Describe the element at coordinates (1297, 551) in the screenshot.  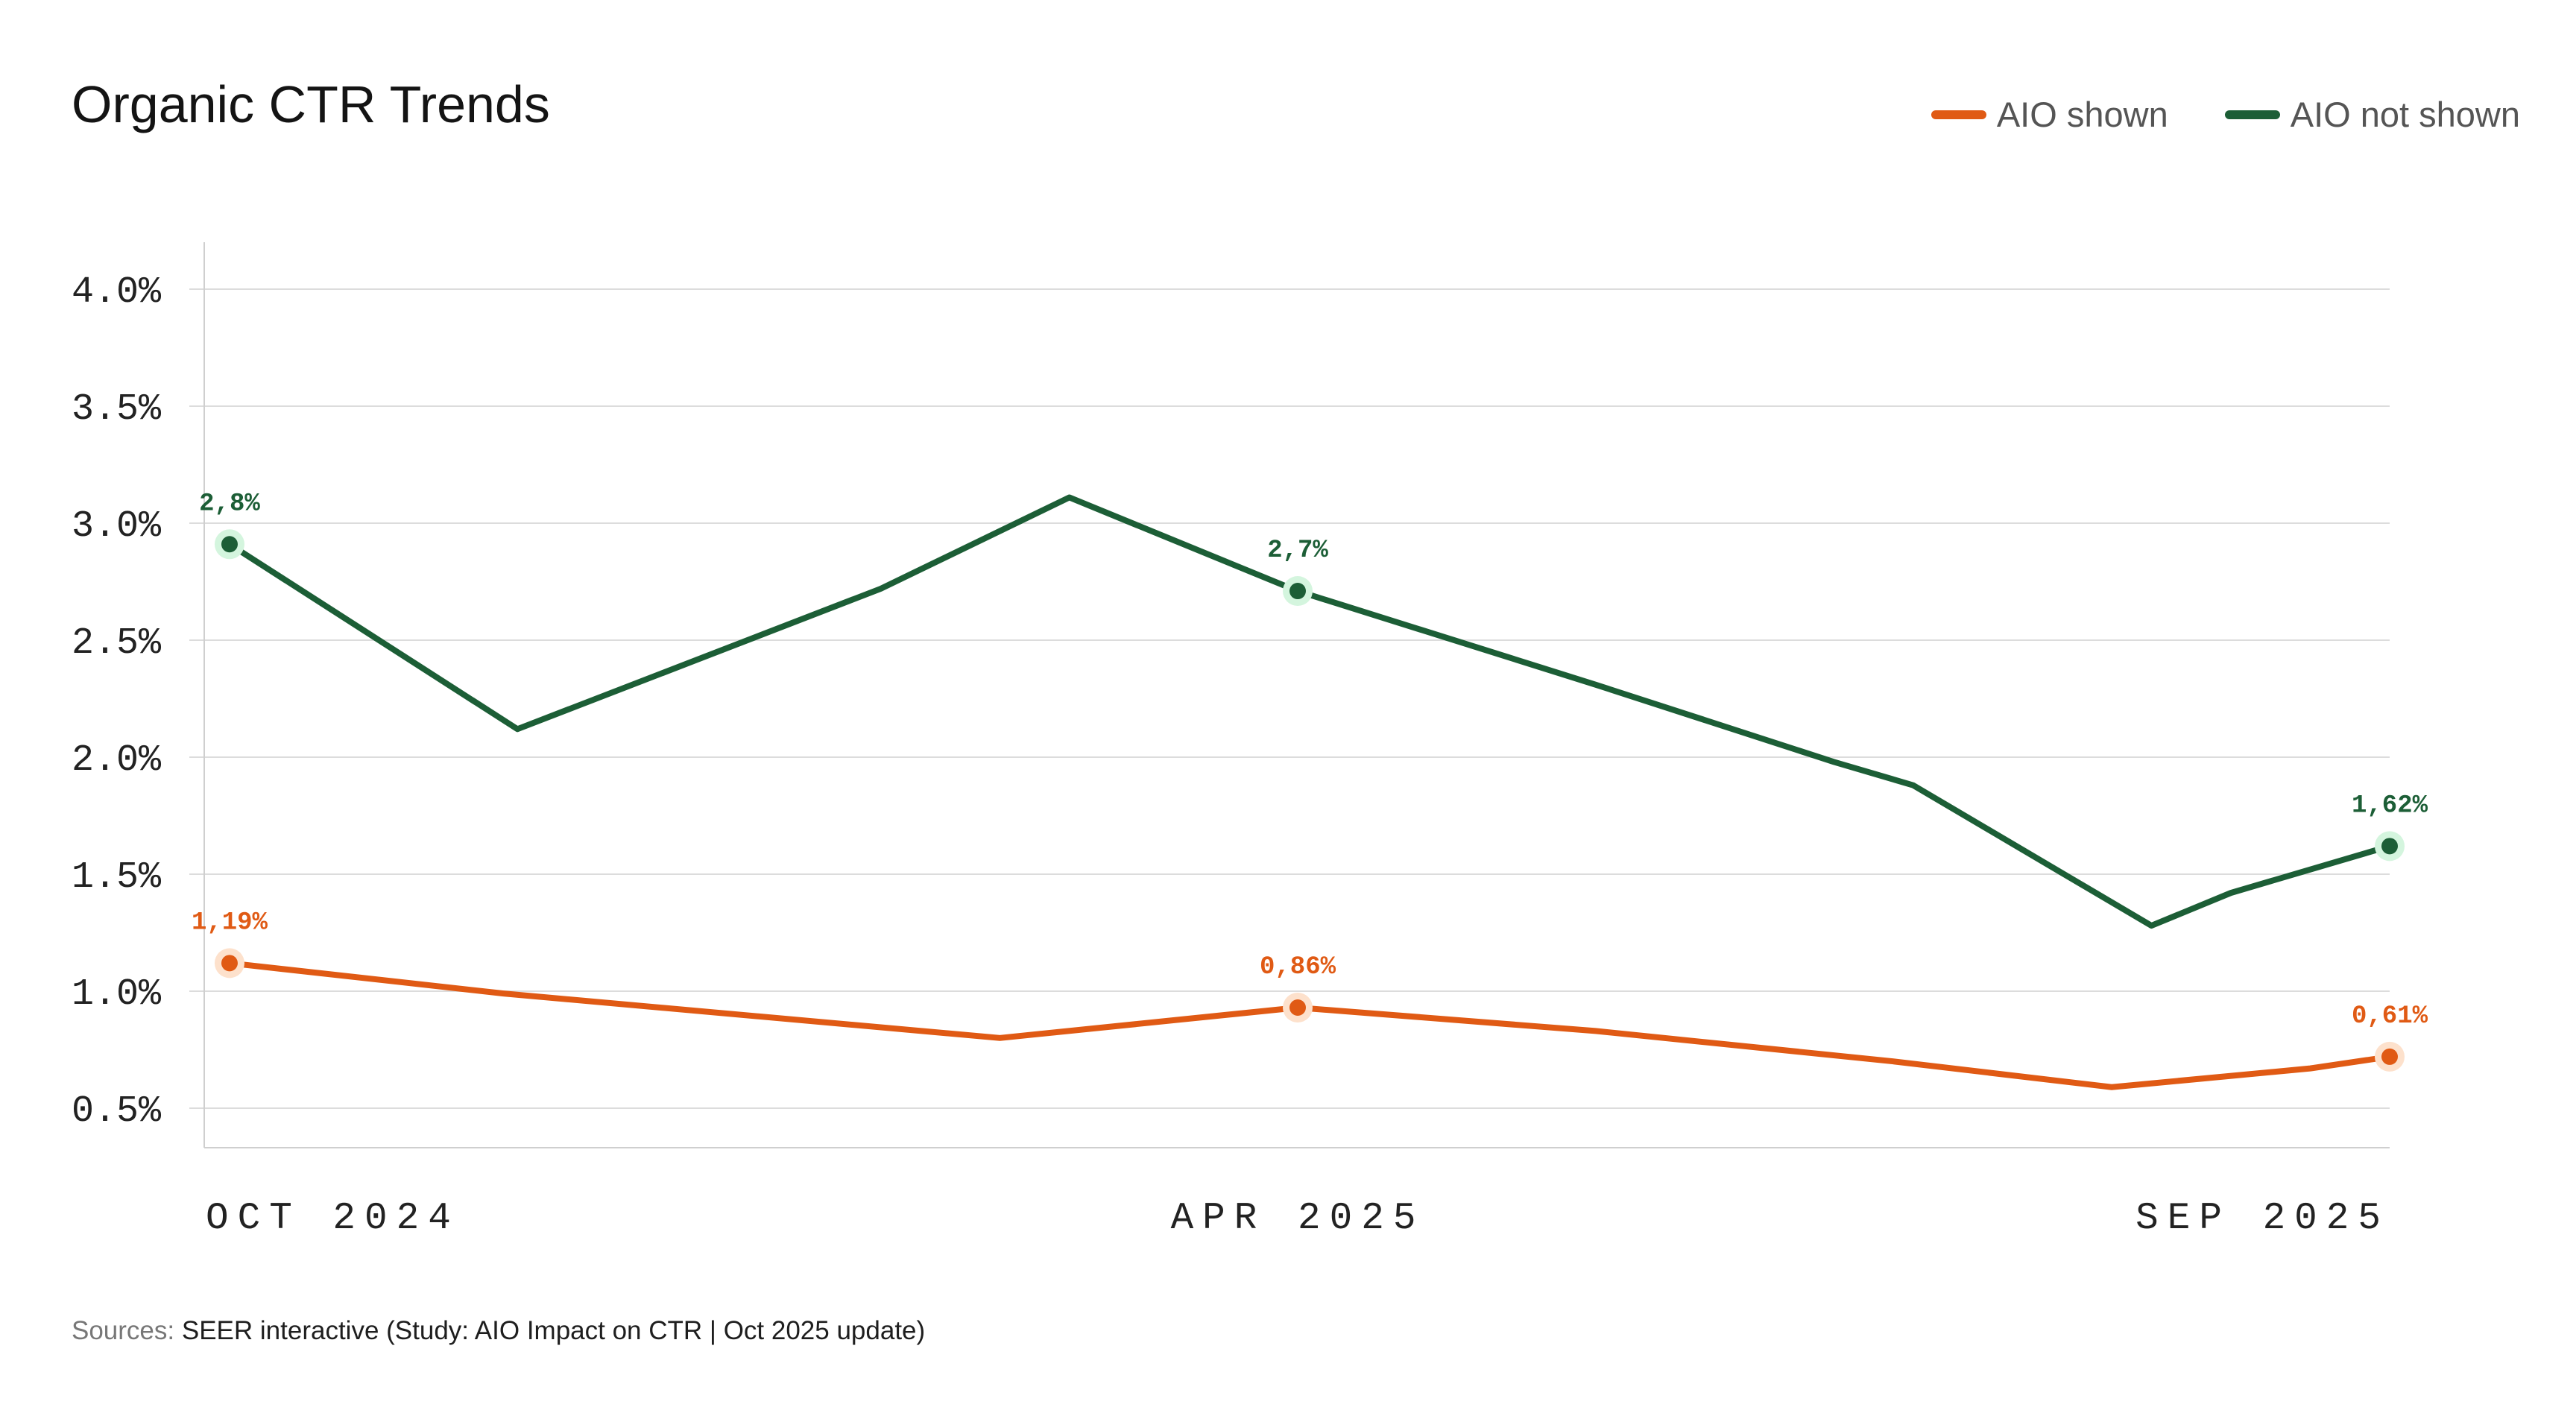
I see `data-label: 2,7%` at that location.